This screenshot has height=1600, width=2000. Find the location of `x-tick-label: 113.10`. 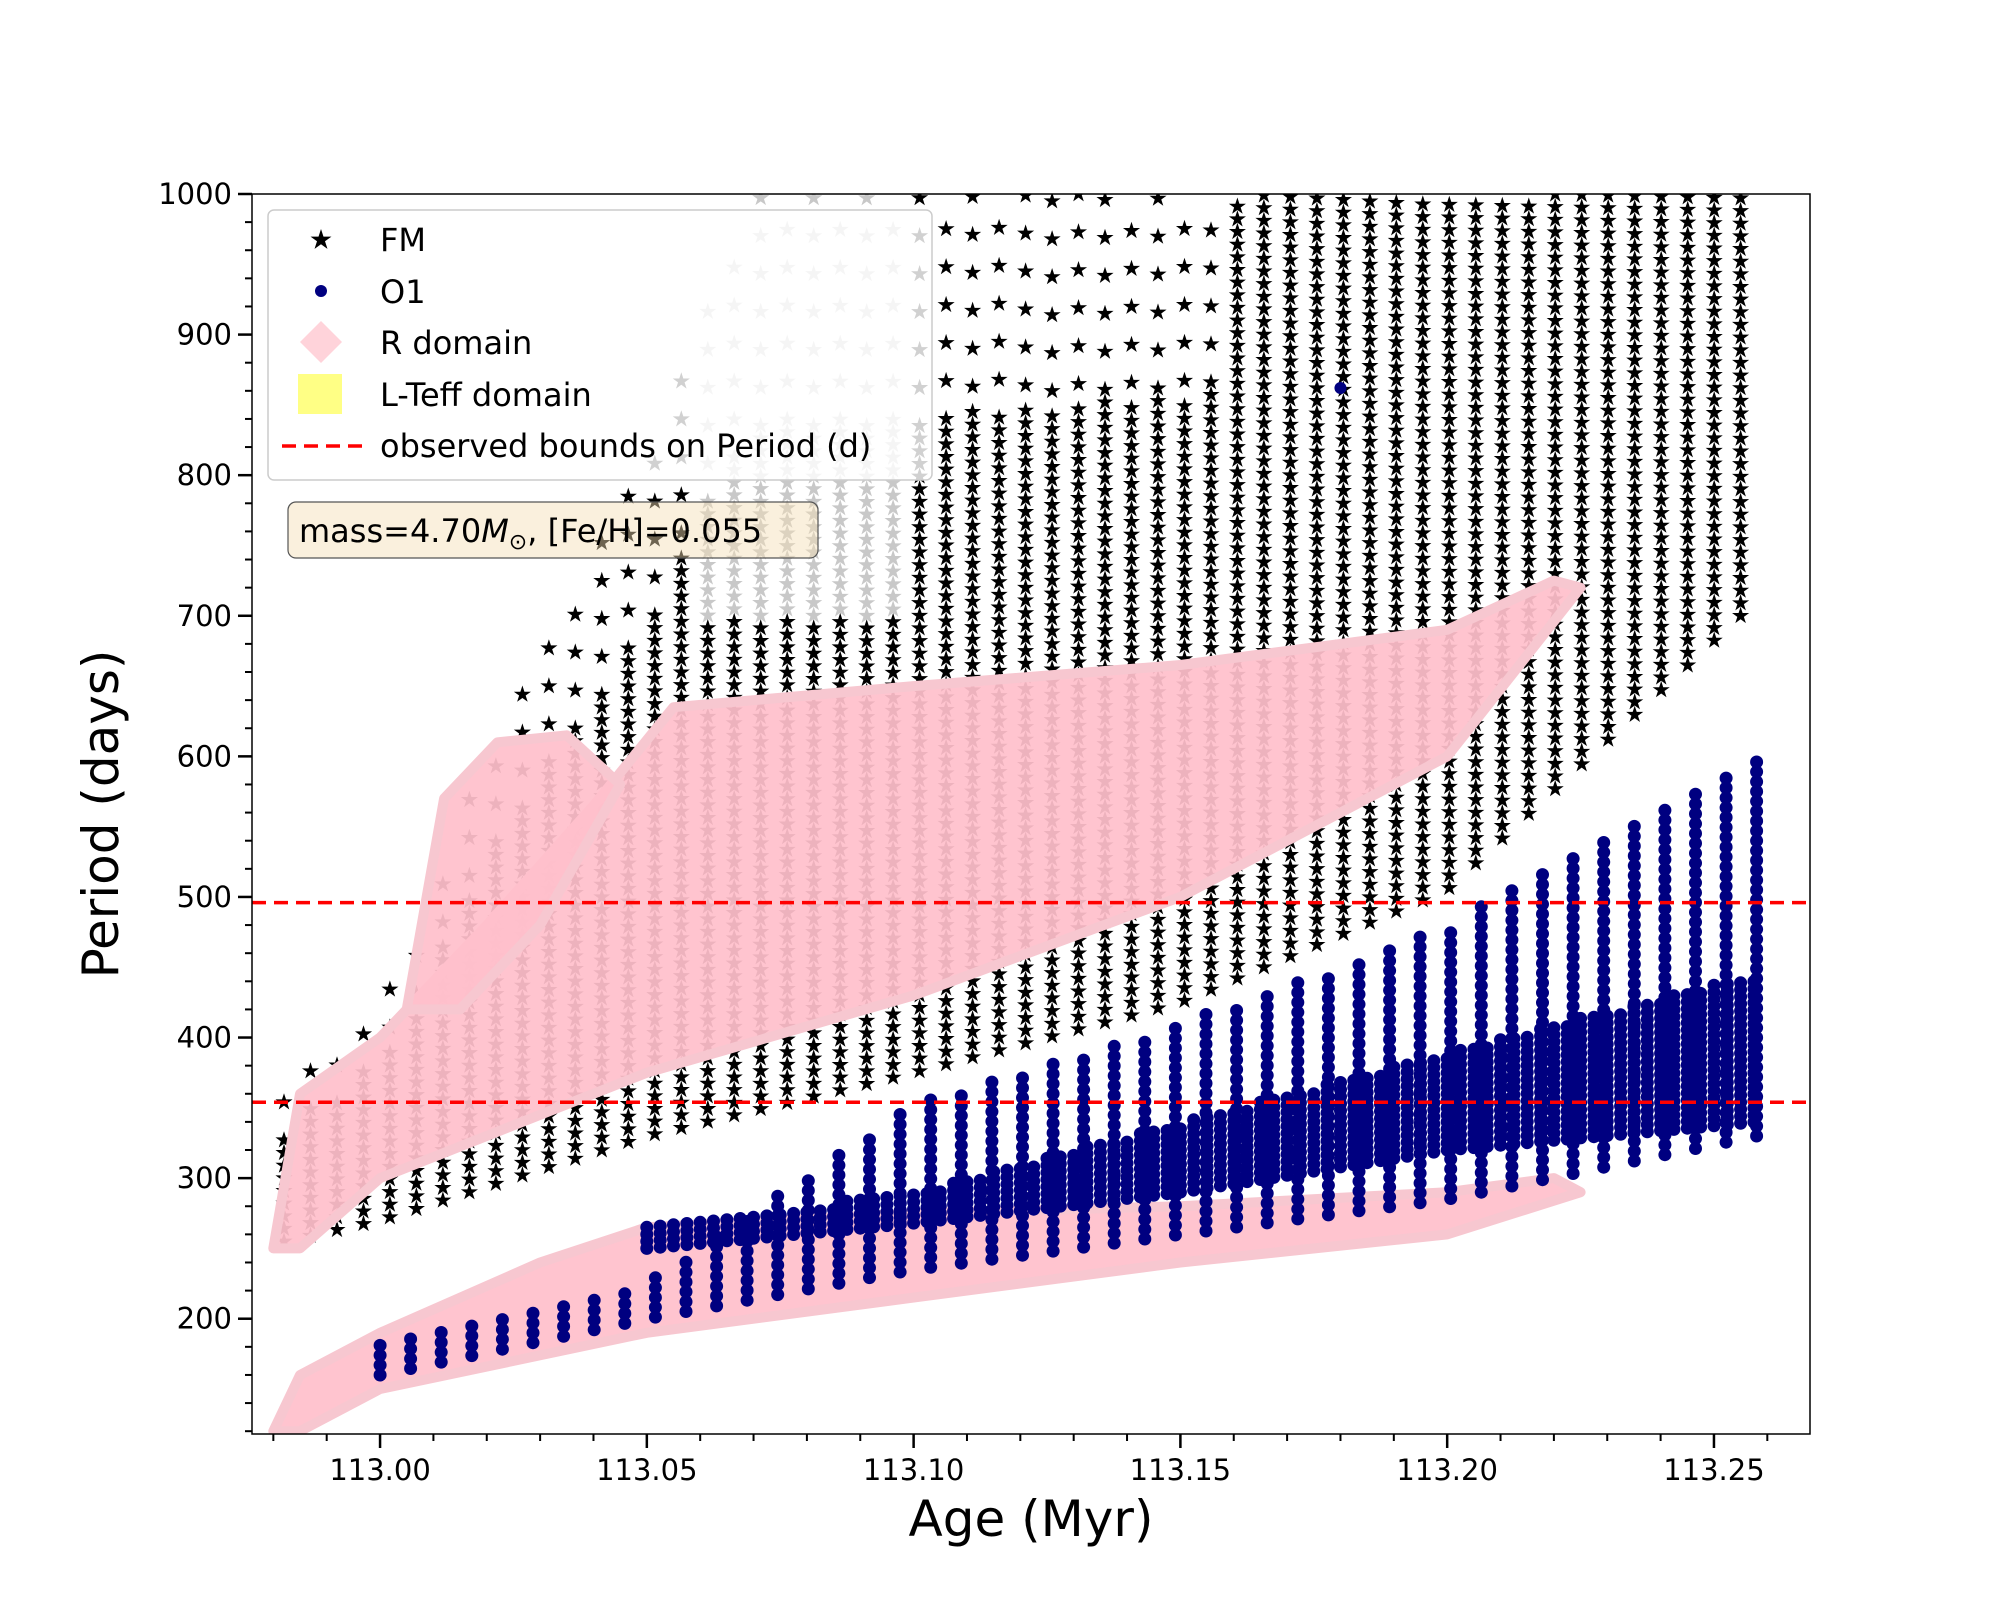

x-tick-label: 113.10 is located at coordinates (913, 1470).